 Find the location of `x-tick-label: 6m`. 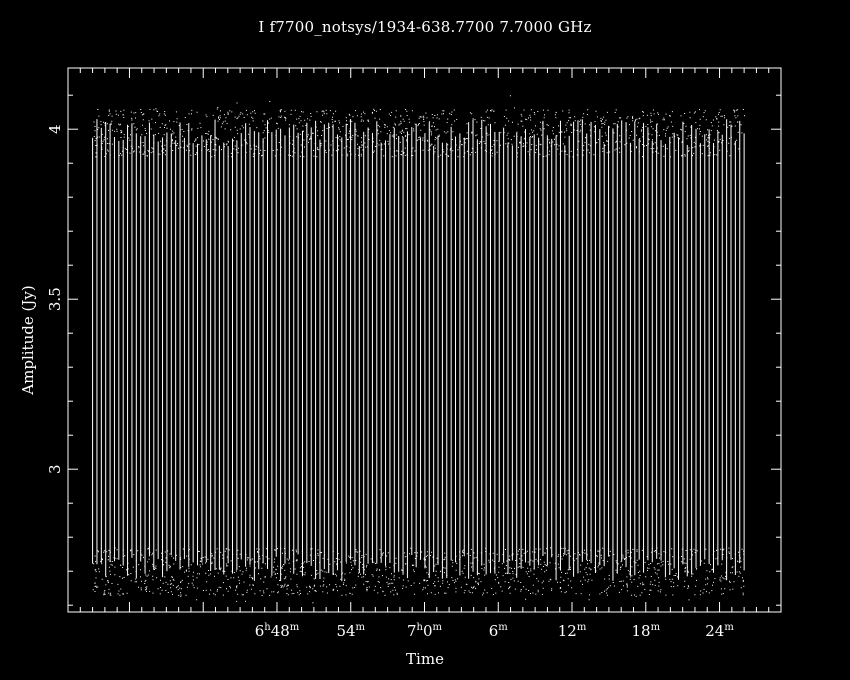

x-tick-label: 6m is located at coordinates (499, 631).